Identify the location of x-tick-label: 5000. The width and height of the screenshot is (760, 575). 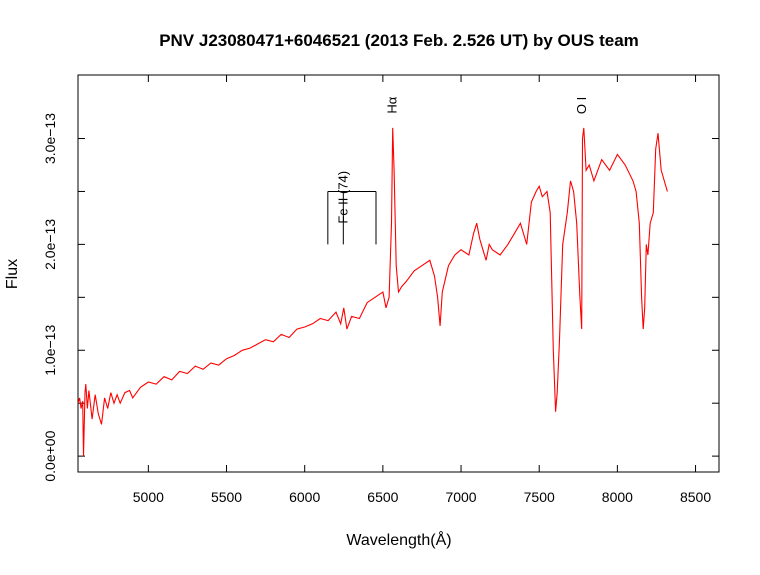
(148, 497).